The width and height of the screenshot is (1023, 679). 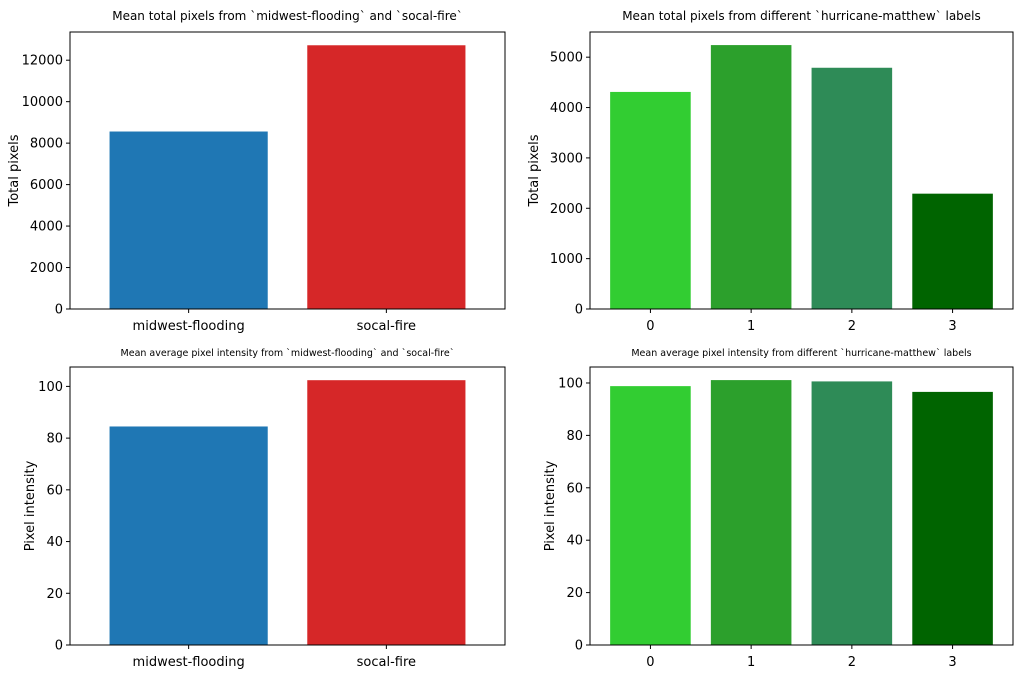 I want to click on y-tick-label: 12000, so click(x=42, y=61).